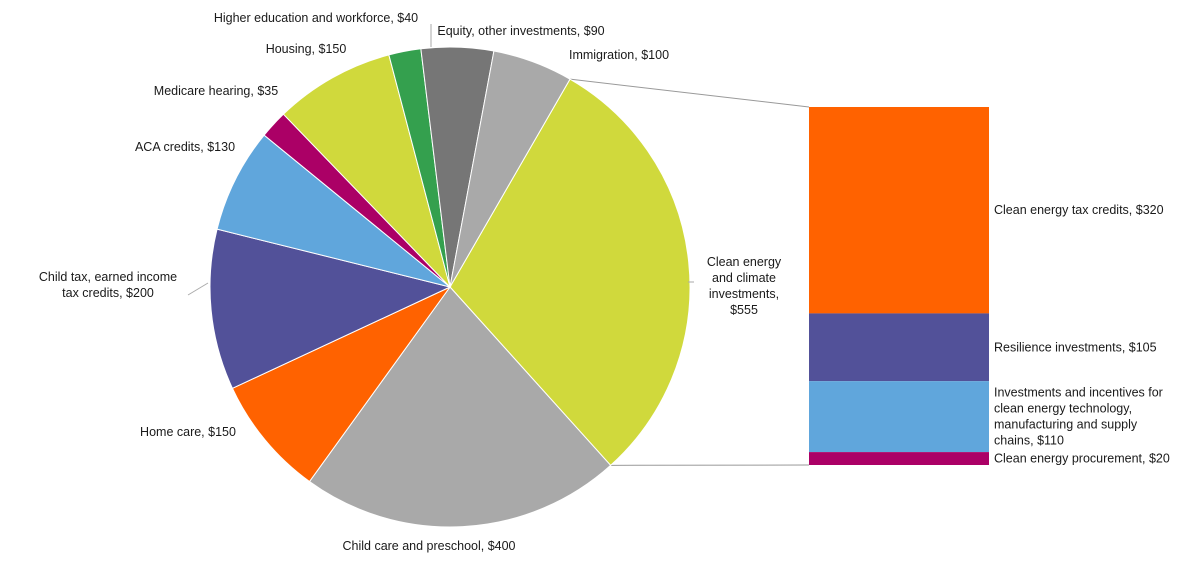 This screenshot has height=578, width=1200. I want to click on slice-label: Home care, $150, so click(188, 432).